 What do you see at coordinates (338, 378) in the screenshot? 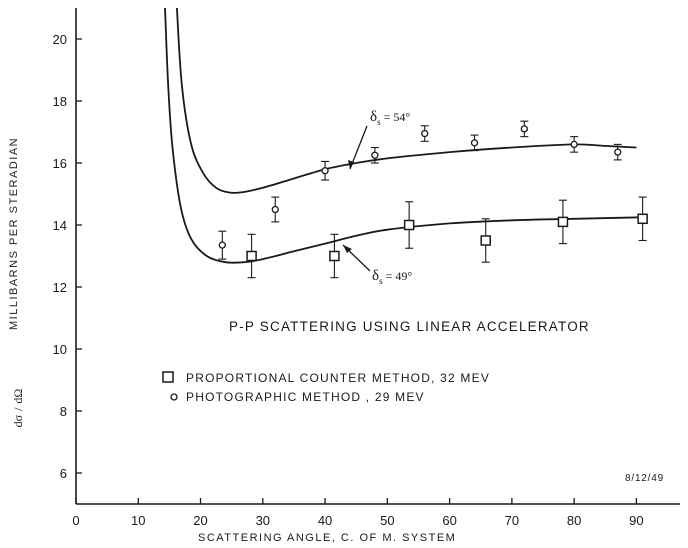
I see `legend-label-proportional: PROPORTIONAL COUNTER METHOD, 32 MEV` at bounding box center [338, 378].